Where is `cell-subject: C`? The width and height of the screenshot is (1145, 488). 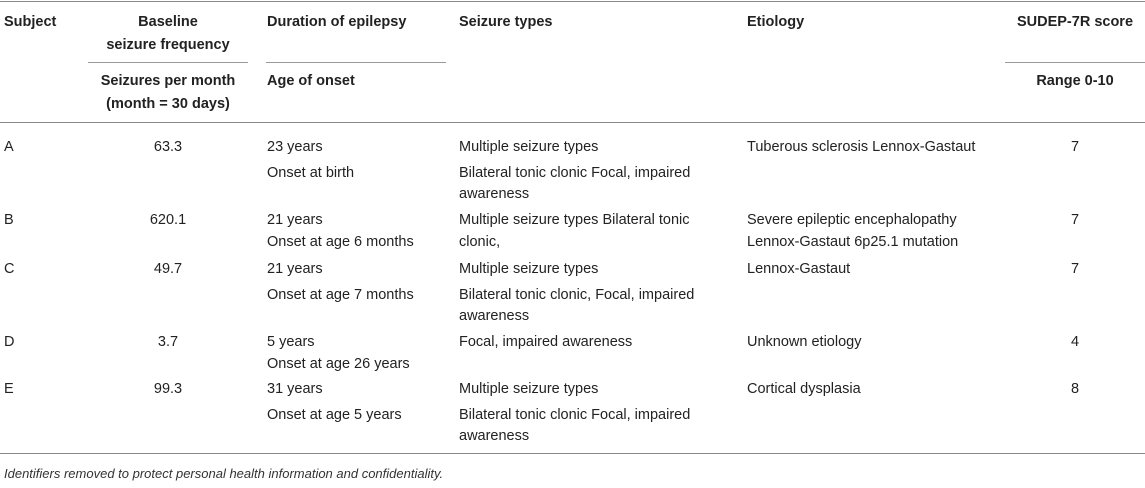 cell-subject: C is located at coordinates (9, 269).